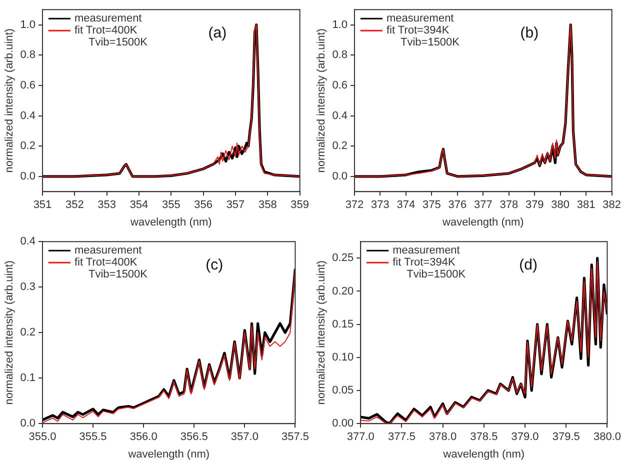 The image size is (624, 464). What do you see at coordinates (443, 437) in the screenshot?
I see `x-tick-label: 378.0` at bounding box center [443, 437].